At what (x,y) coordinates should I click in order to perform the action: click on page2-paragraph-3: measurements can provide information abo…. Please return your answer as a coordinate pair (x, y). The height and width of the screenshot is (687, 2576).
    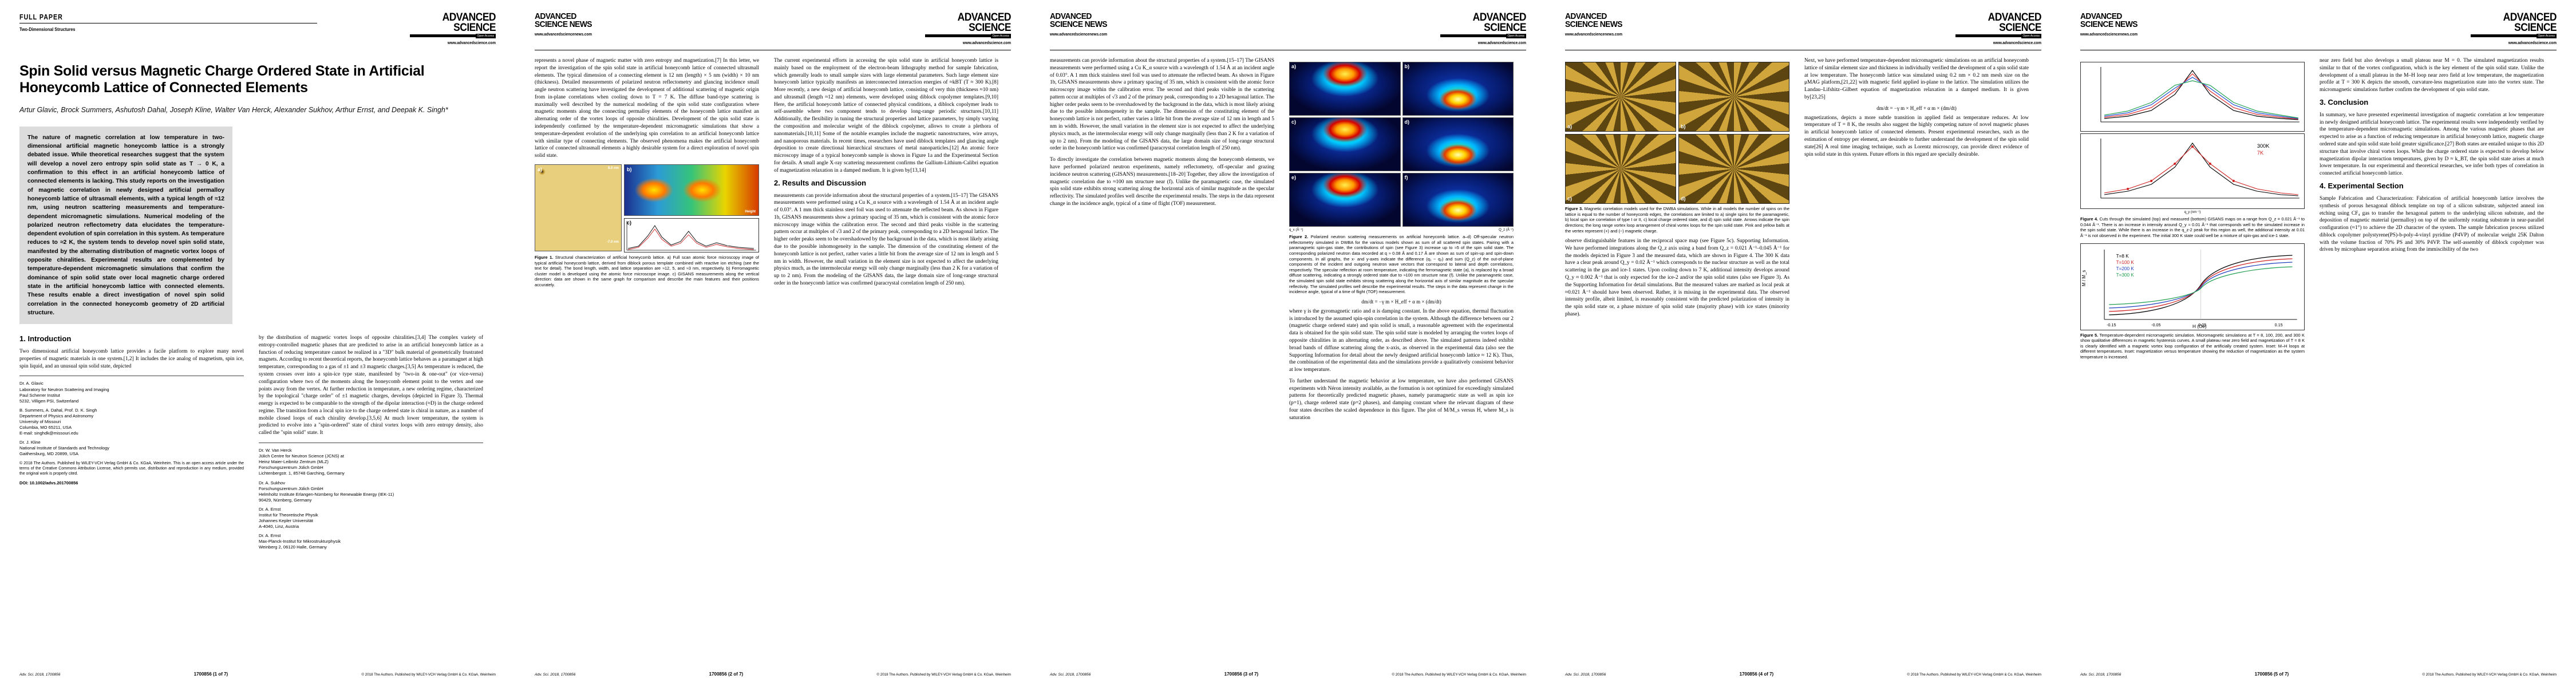
    Looking at the image, I should click on (886, 239).